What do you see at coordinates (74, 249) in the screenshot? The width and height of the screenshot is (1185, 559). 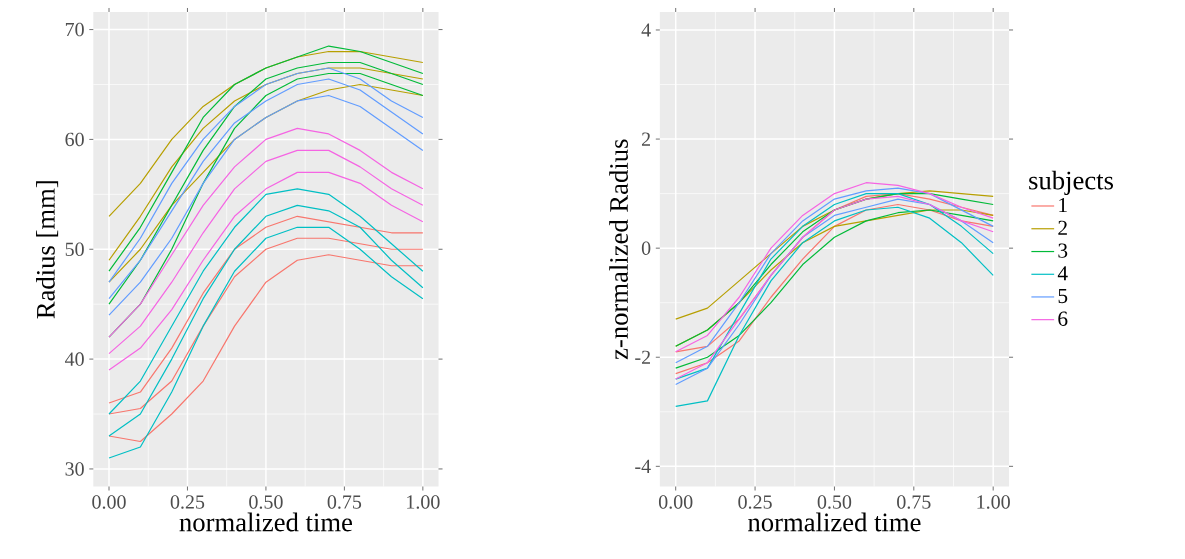 I see `y-tick-label: 50` at bounding box center [74, 249].